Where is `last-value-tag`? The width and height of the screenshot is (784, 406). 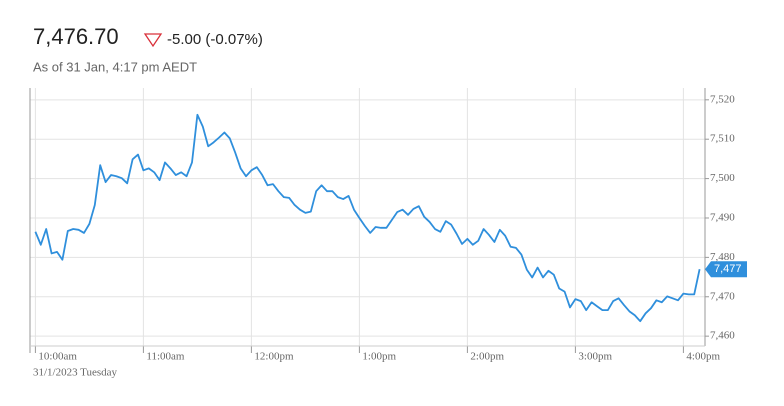
last-value-tag is located at coordinates (726, 269).